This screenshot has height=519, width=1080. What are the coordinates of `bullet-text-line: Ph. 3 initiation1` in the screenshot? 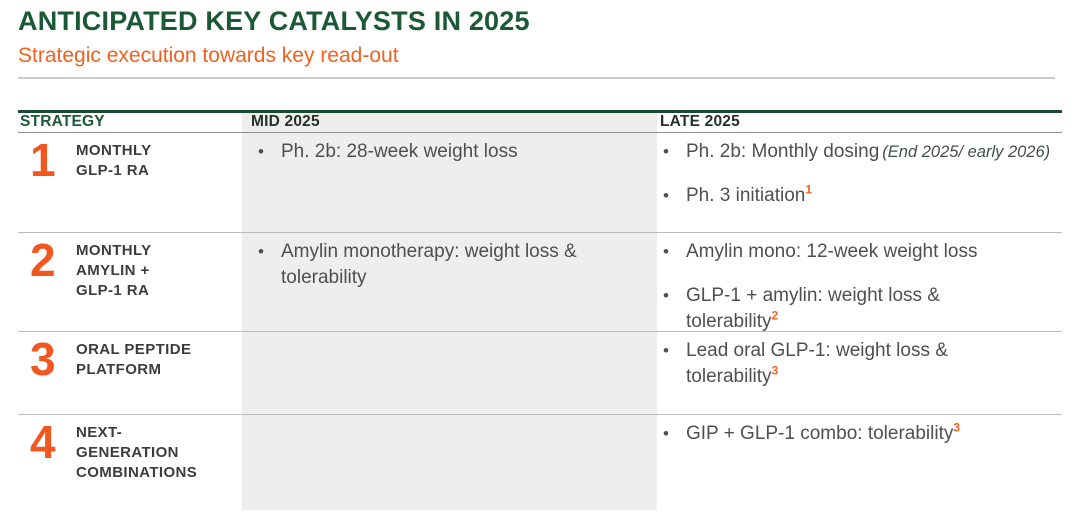 It's located at (871, 196).